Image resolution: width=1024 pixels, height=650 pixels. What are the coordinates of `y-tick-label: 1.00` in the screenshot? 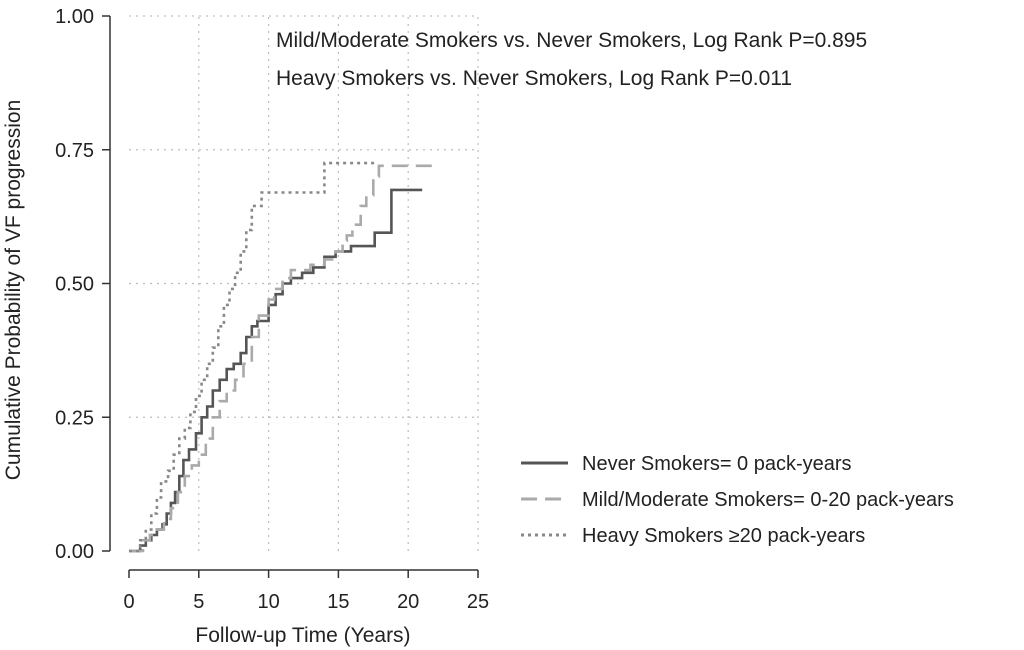 It's located at (74, 17).